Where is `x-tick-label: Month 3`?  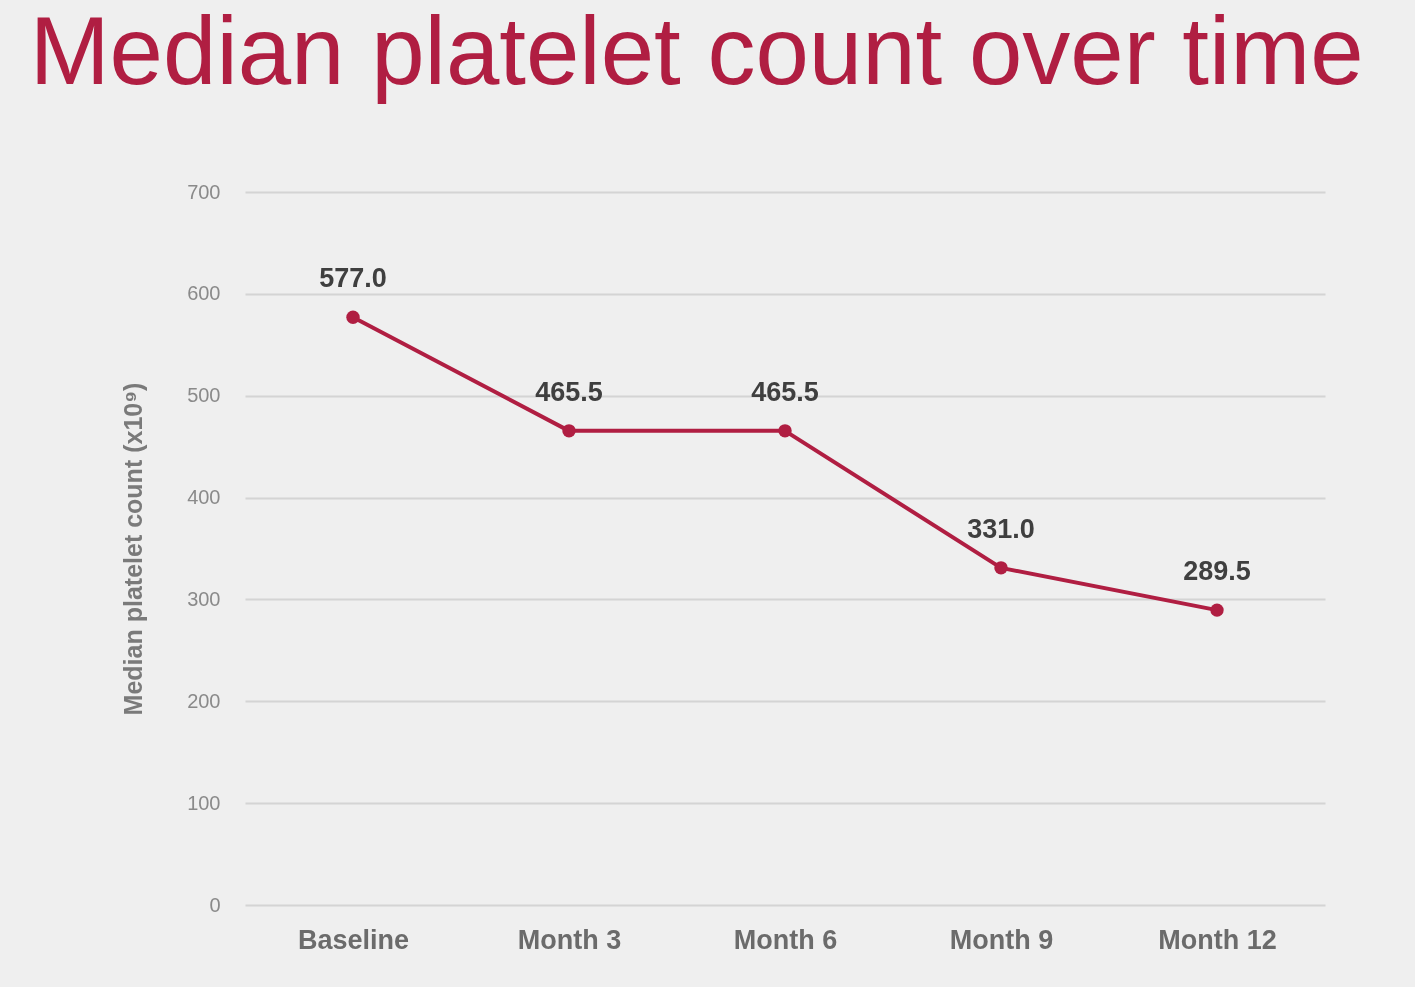
x-tick-label: Month 3 is located at coordinates (569, 939).